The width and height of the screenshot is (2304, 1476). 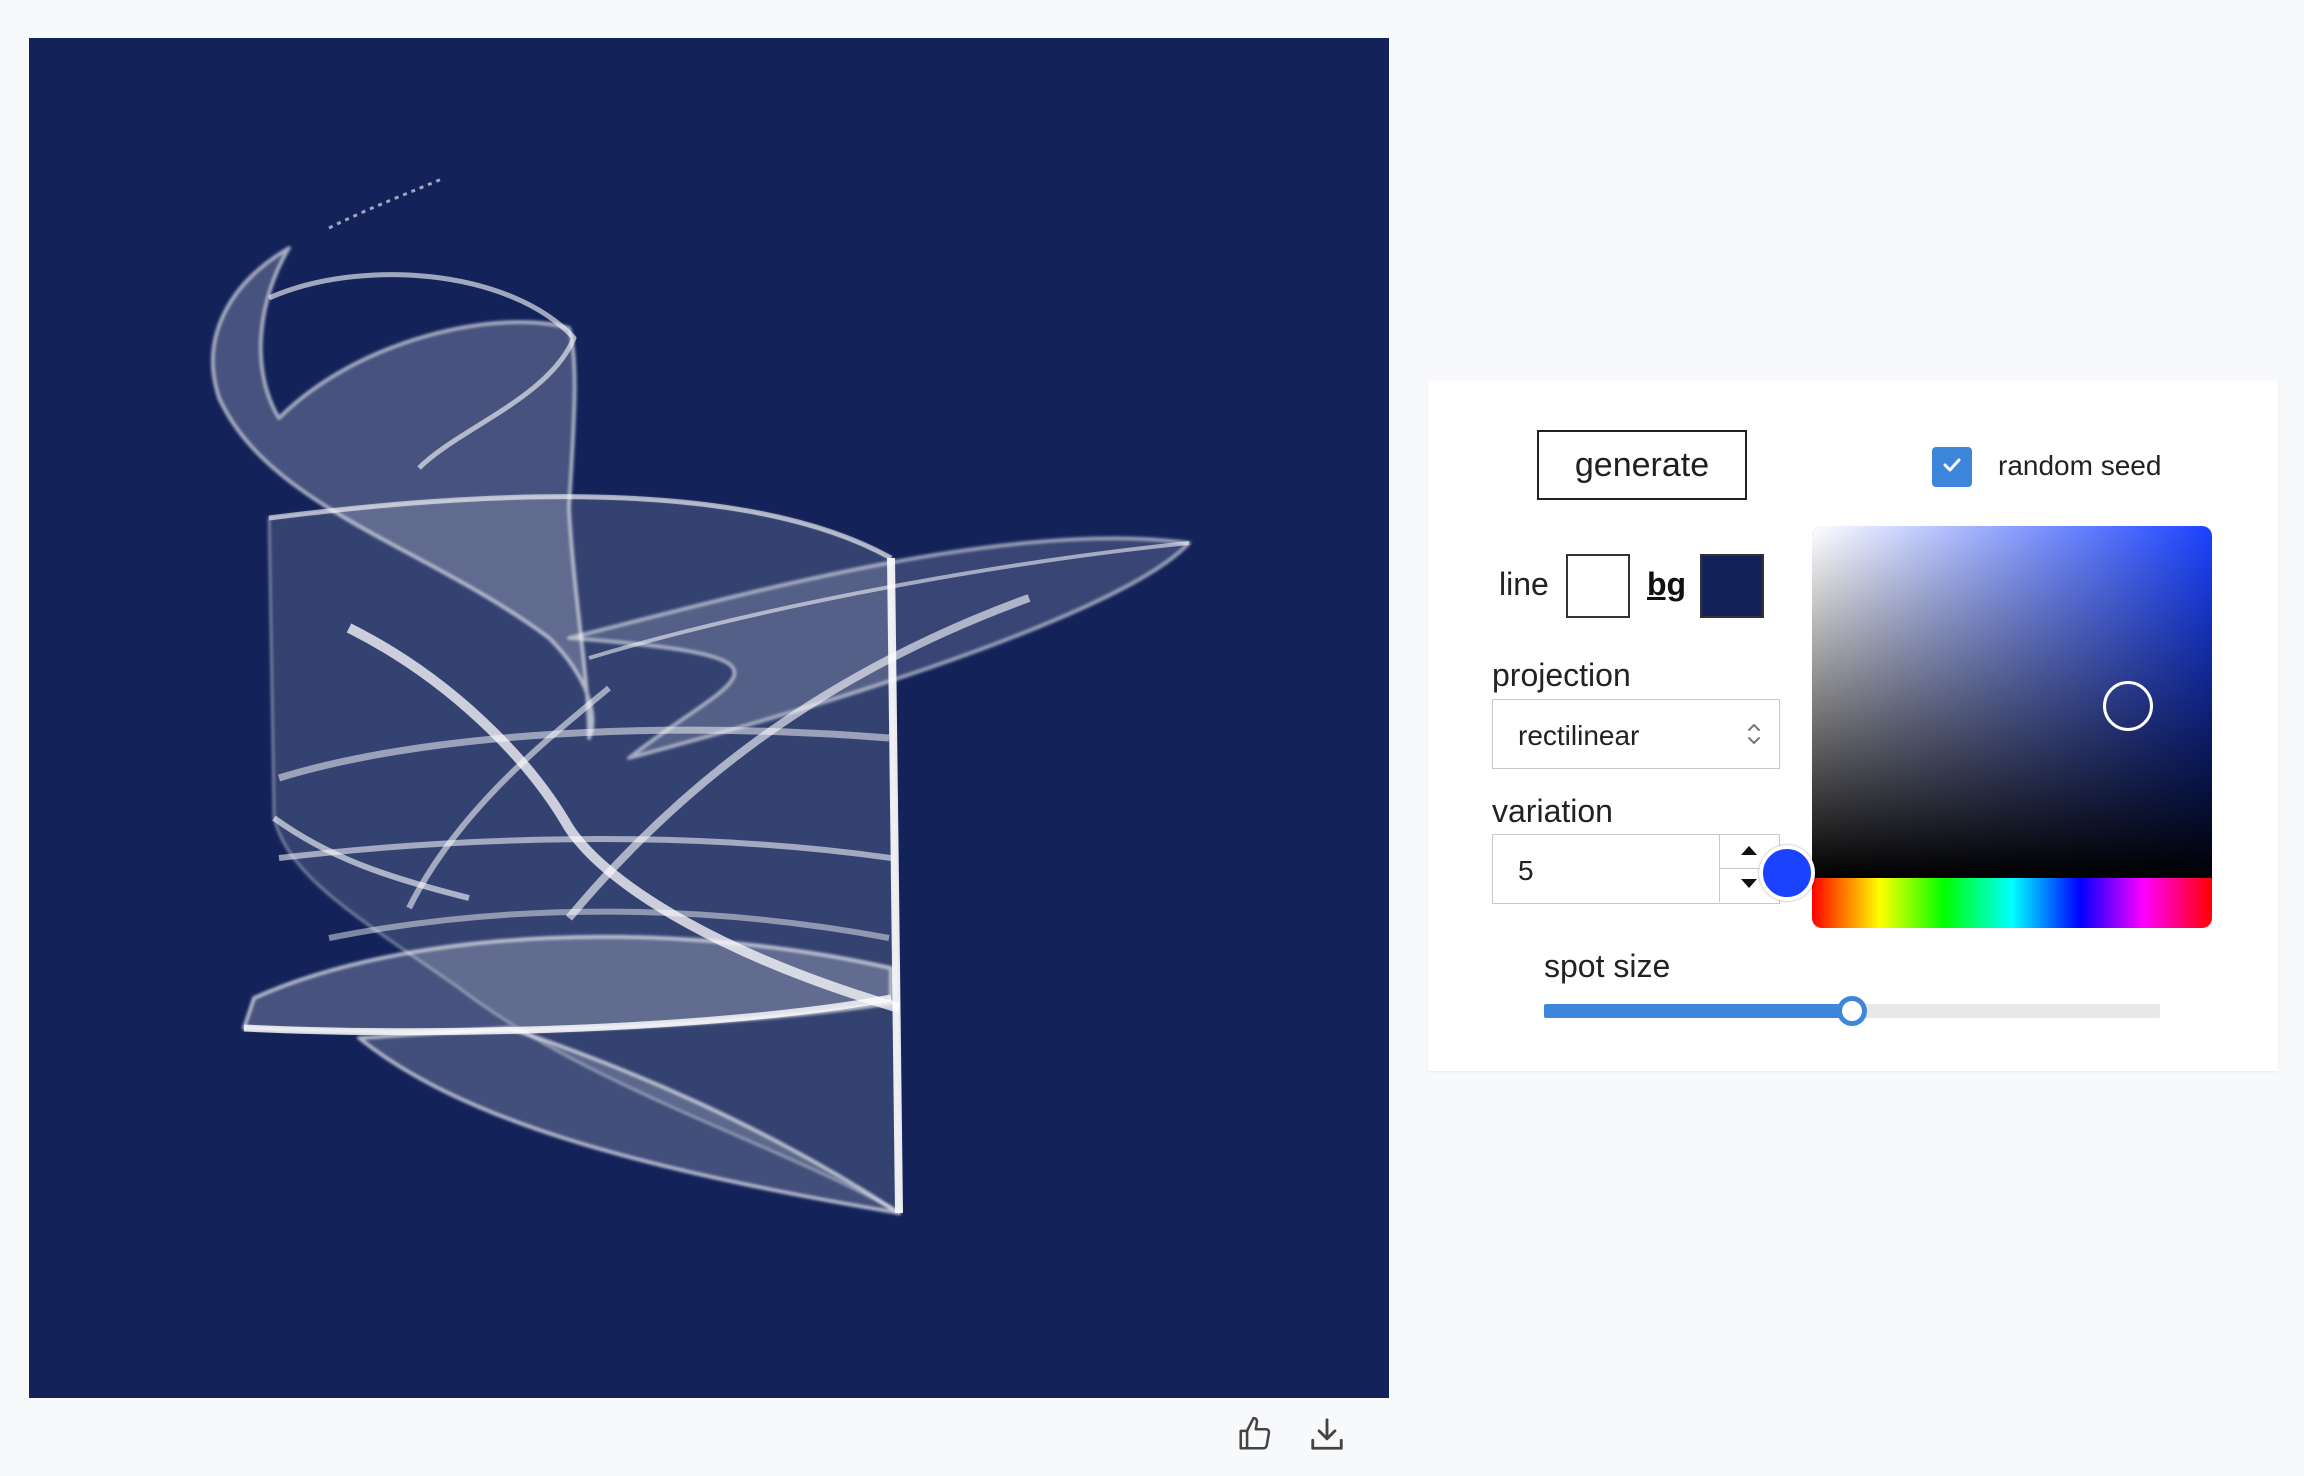 I want to click on decrement-button, so click(x=1749, y=885).